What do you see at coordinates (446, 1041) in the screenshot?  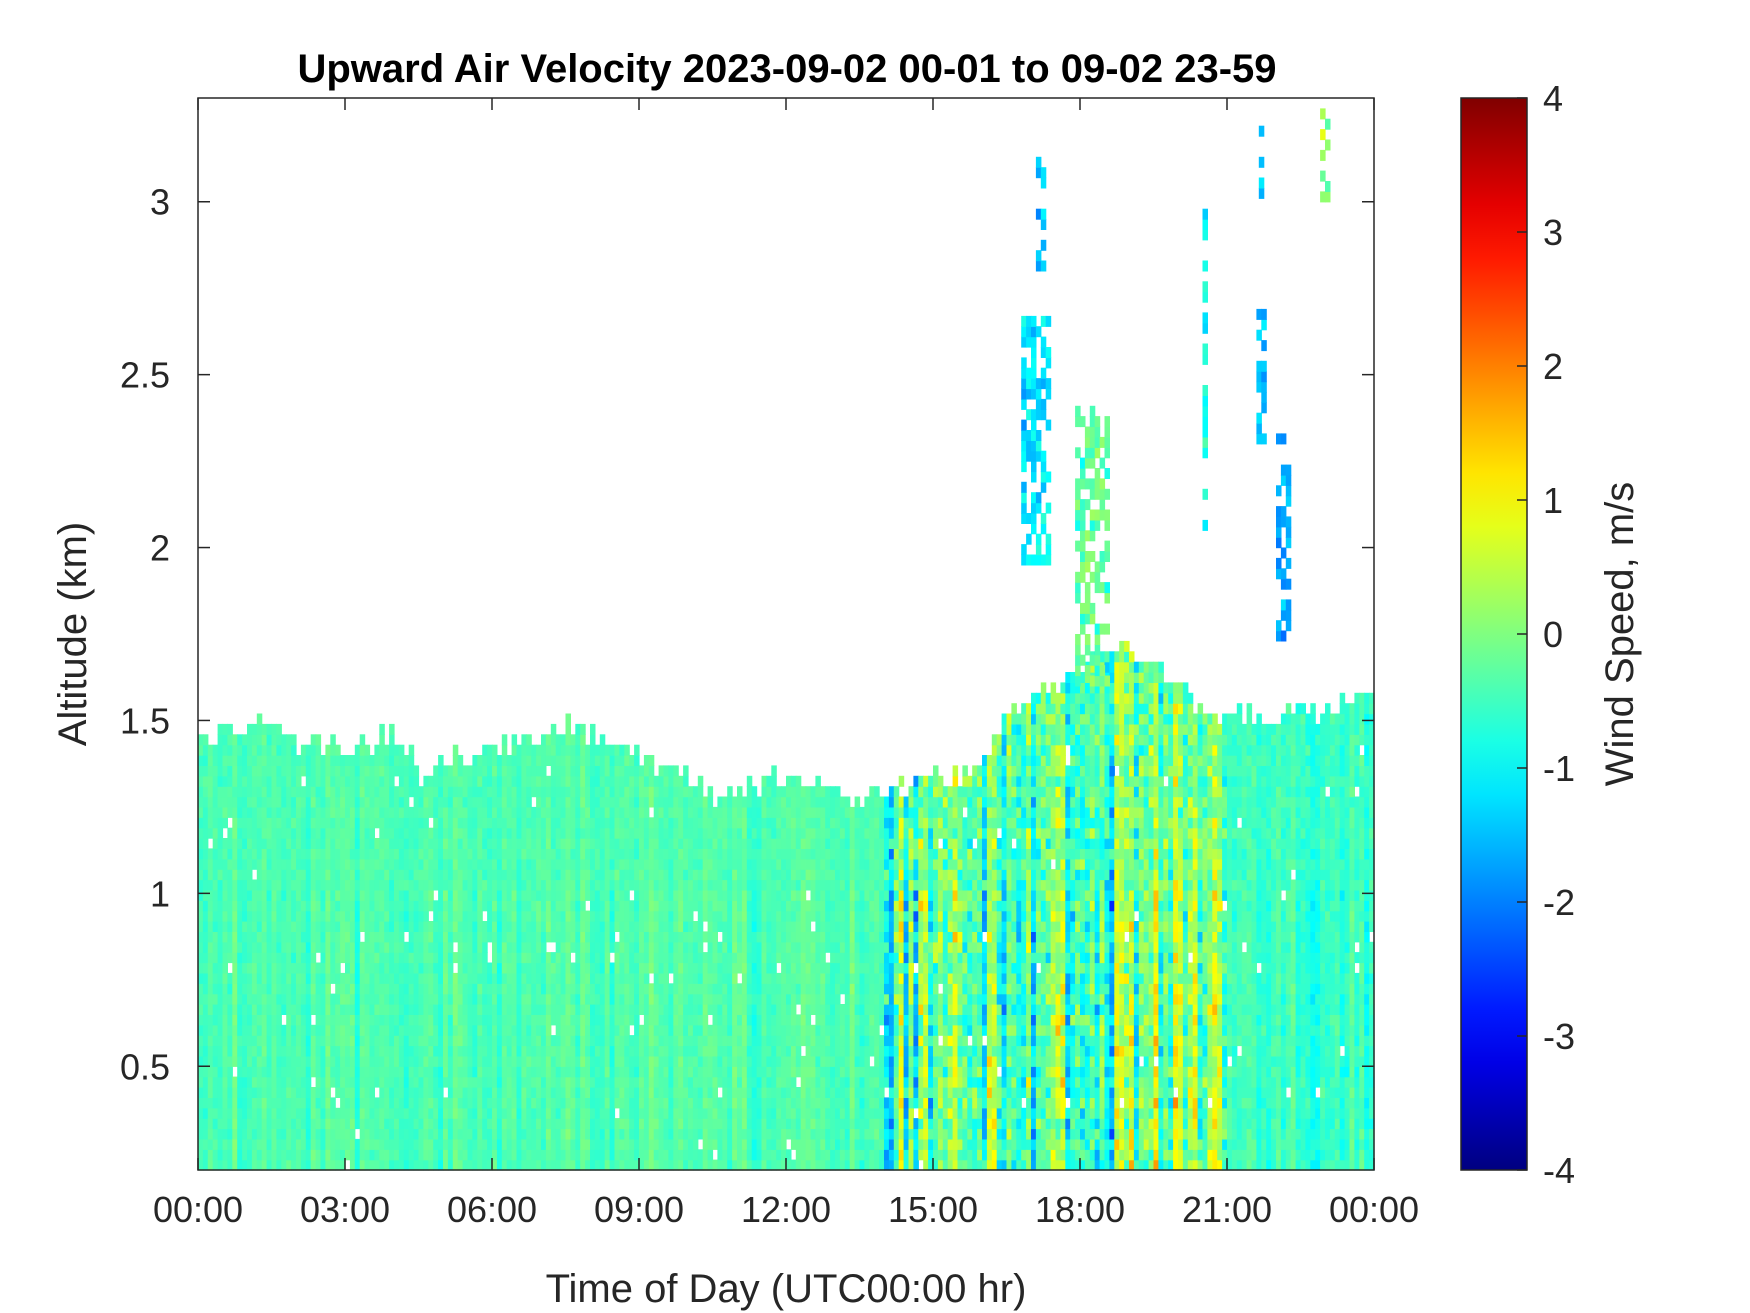 I see `heatmap-cell-2050` at bounding box center [446, 1041].